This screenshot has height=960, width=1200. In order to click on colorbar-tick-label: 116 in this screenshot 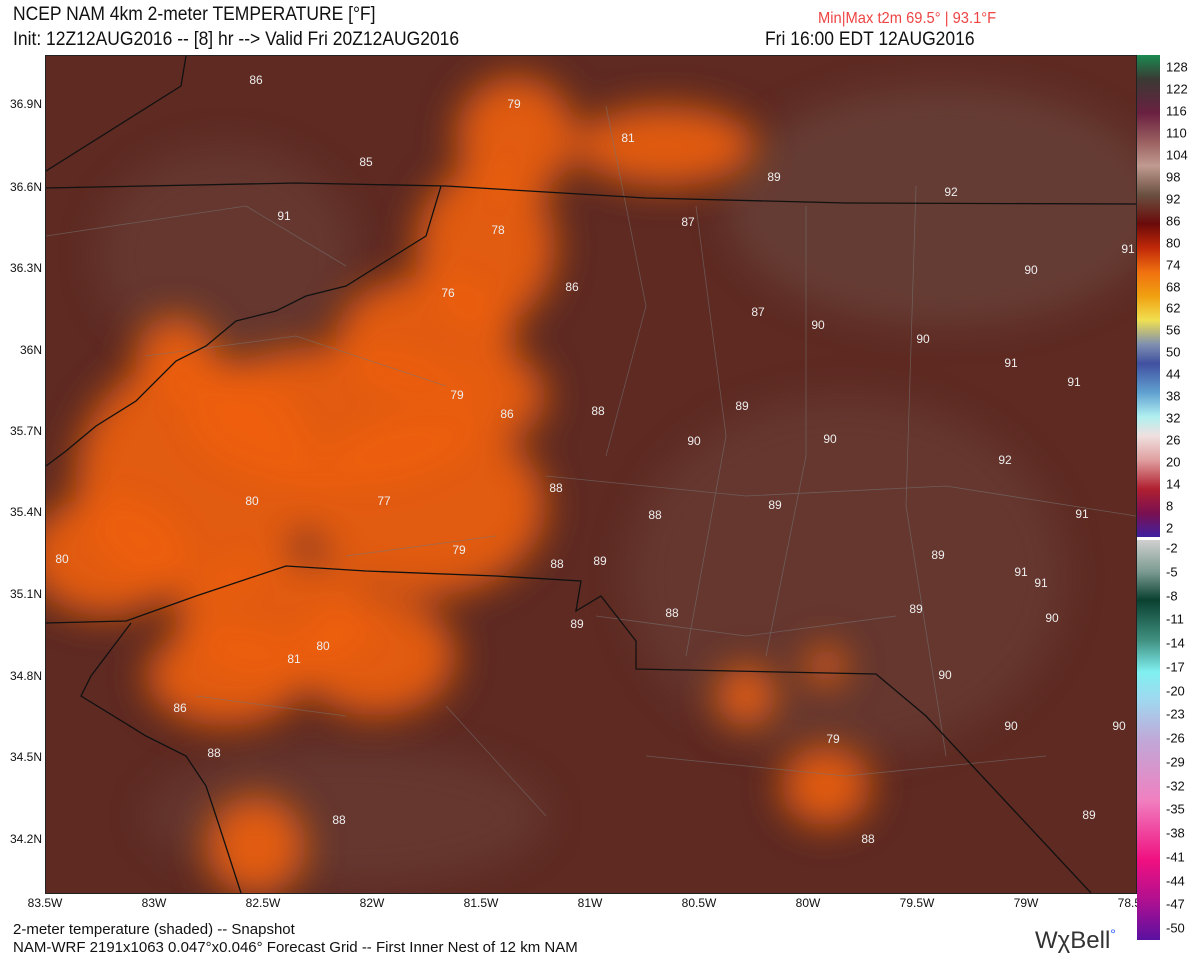, I will do `click(1176, 111)`.